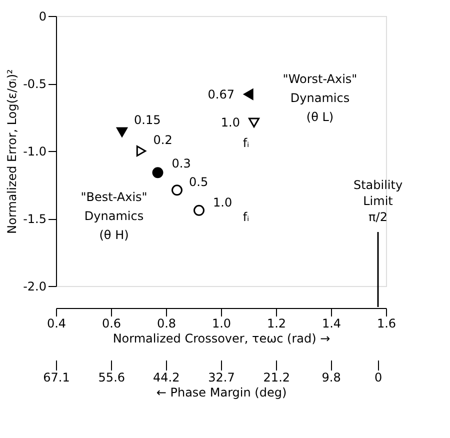 This screenshot has width=450, height=438. I want to click on x2-tick-label: 0, so click(378, 377).